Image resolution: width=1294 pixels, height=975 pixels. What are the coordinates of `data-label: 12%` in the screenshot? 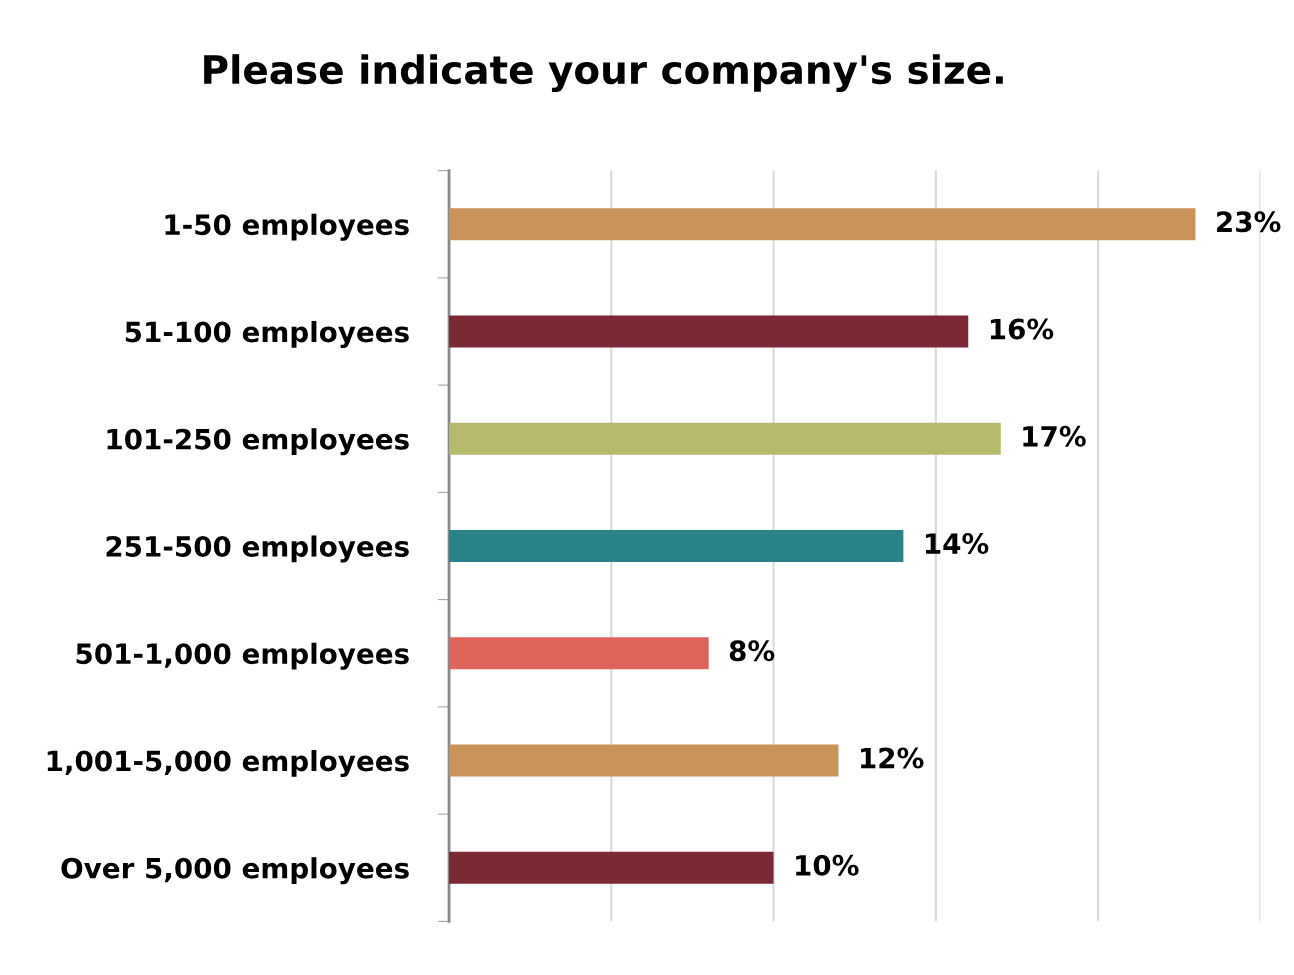 It's located at (892, 758).